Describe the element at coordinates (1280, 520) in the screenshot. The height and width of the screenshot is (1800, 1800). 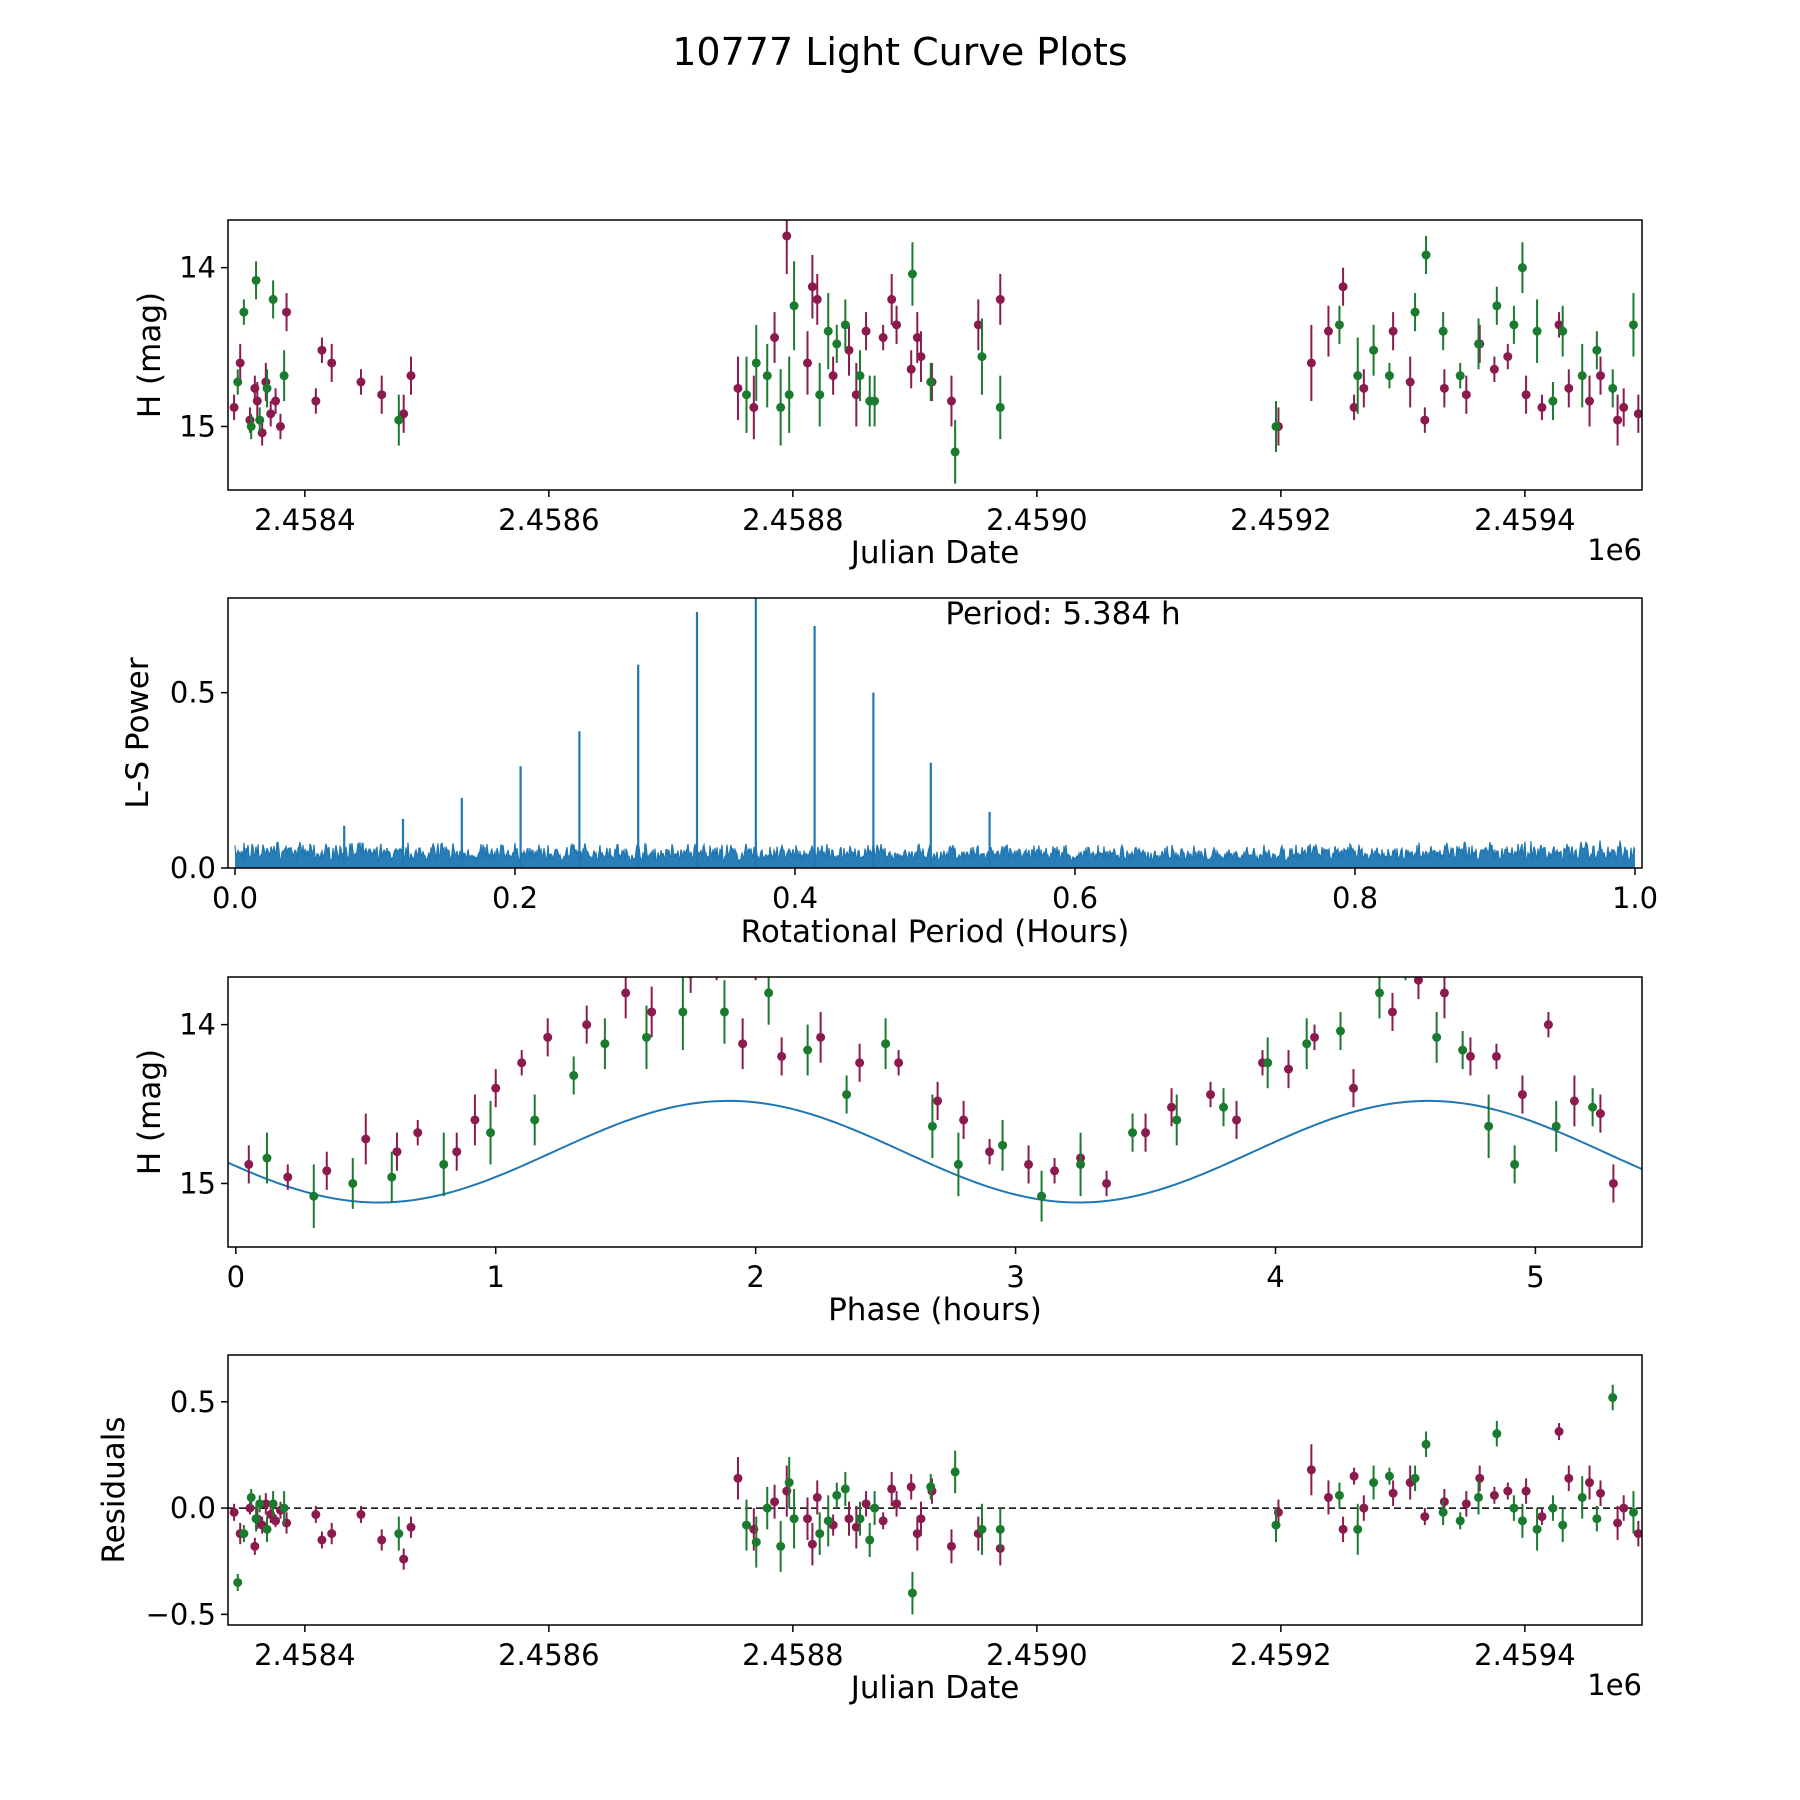
I see `x-tick-label: 2.4592` at that location.